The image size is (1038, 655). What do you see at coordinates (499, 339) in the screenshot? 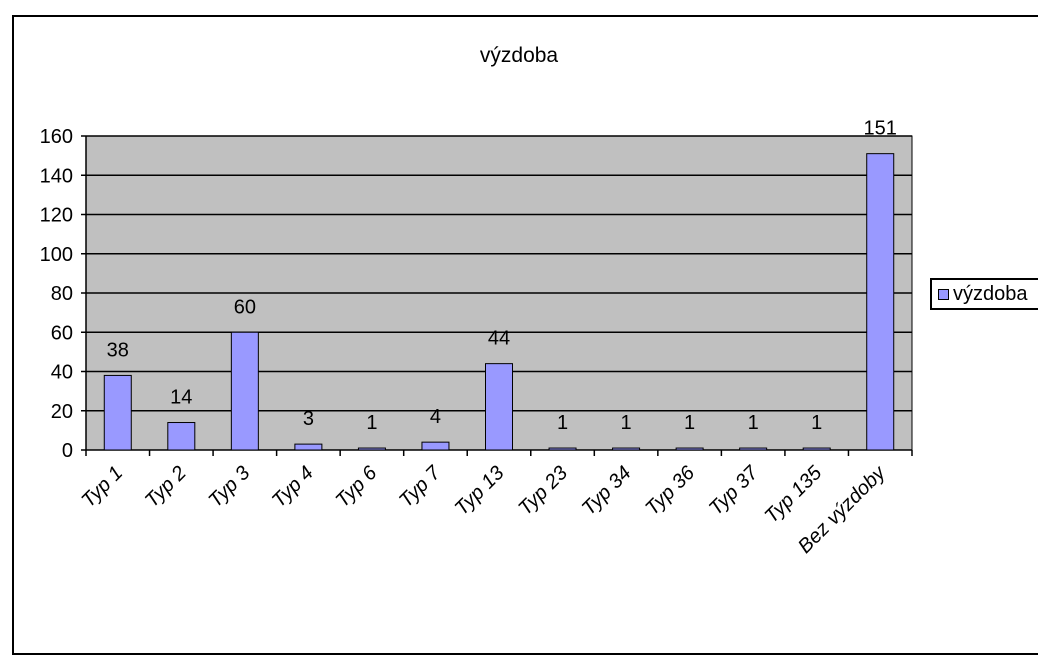
I see `data-label: 44` at bounding box center [499, 339].